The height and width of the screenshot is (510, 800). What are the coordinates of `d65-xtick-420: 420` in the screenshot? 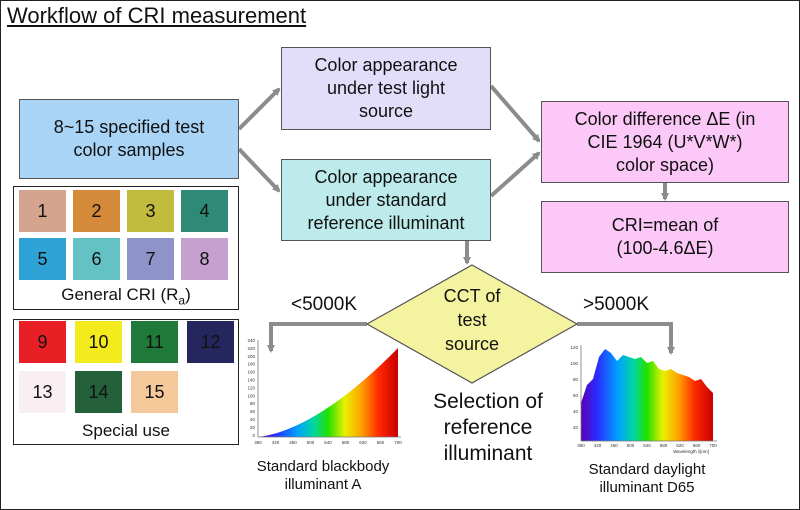 It's located at (598, 445).